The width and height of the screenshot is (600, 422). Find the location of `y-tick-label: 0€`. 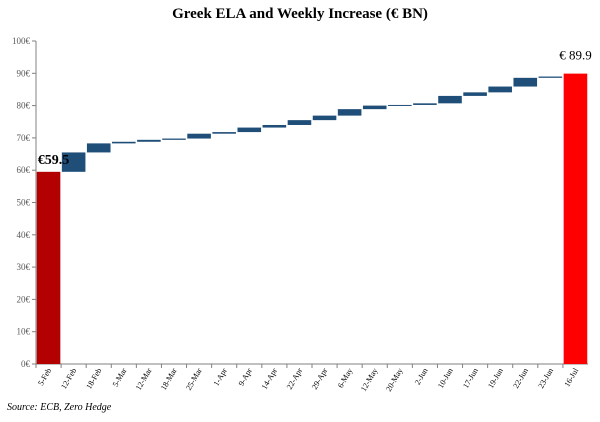

y-tick-label: 0€ is located at coordinates (26, 364).